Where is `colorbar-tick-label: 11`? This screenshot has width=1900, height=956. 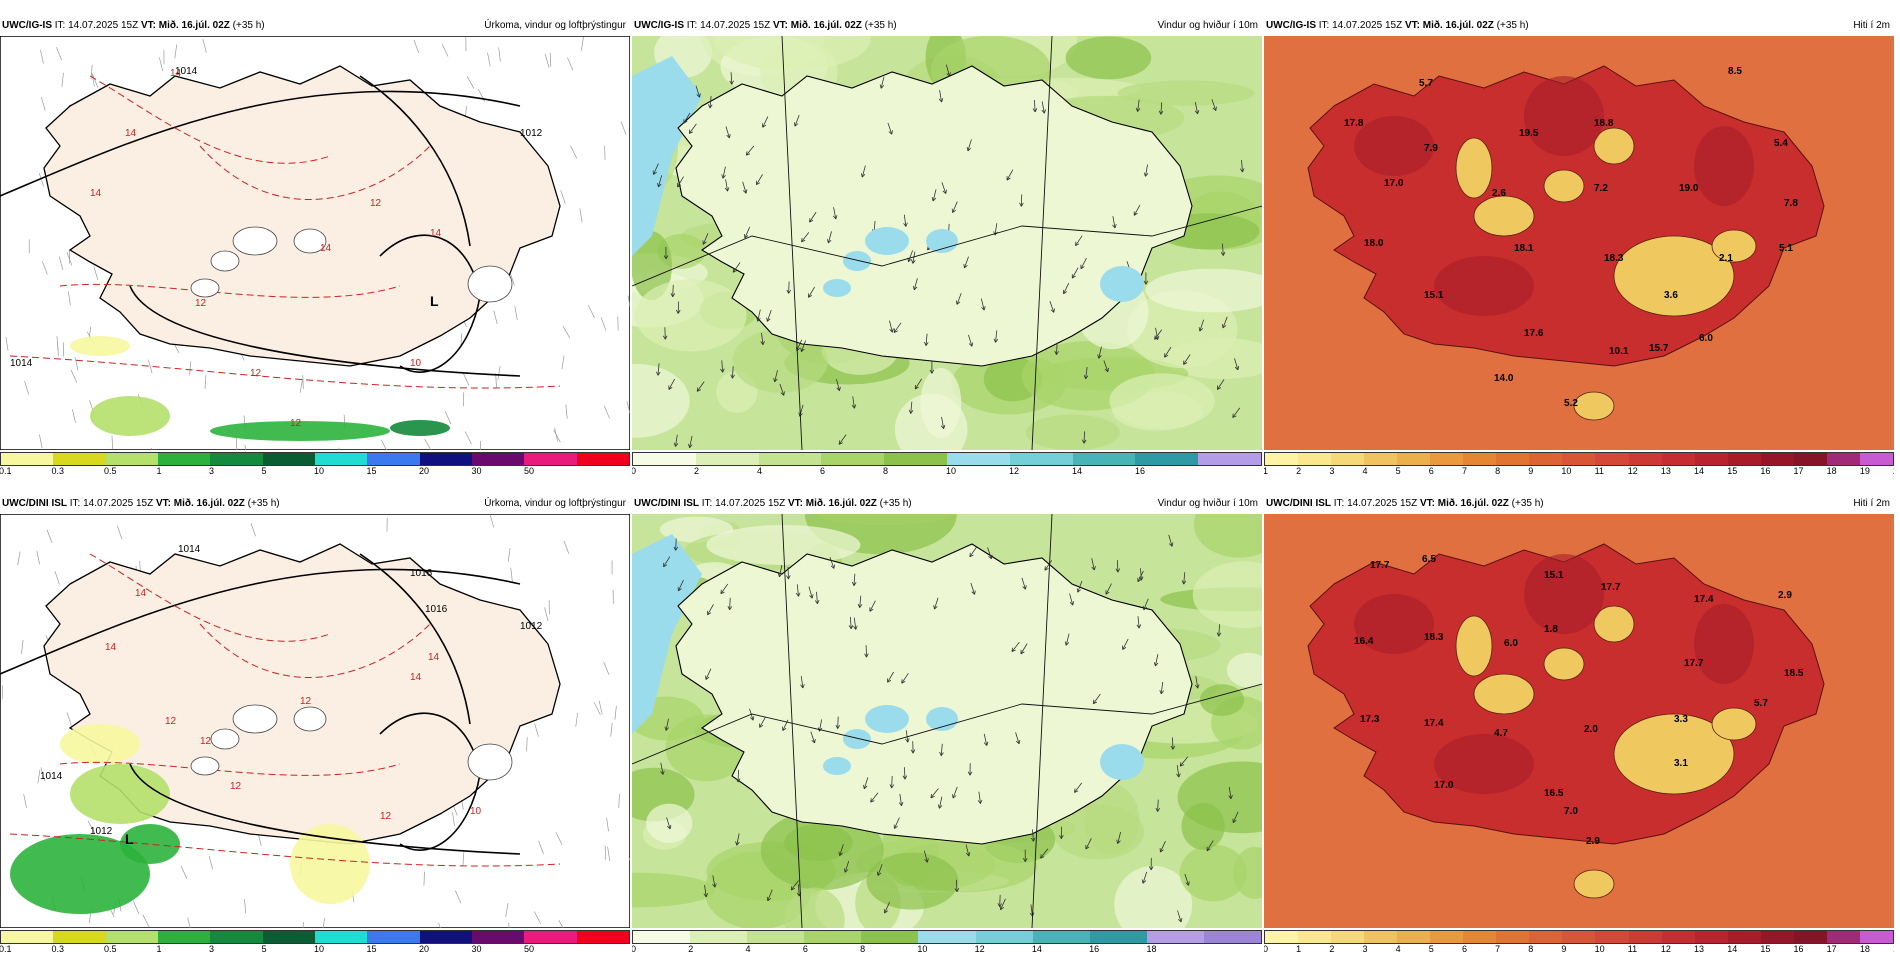 colorbar-tick-label: 11 is located at coordinates (1599, 471).